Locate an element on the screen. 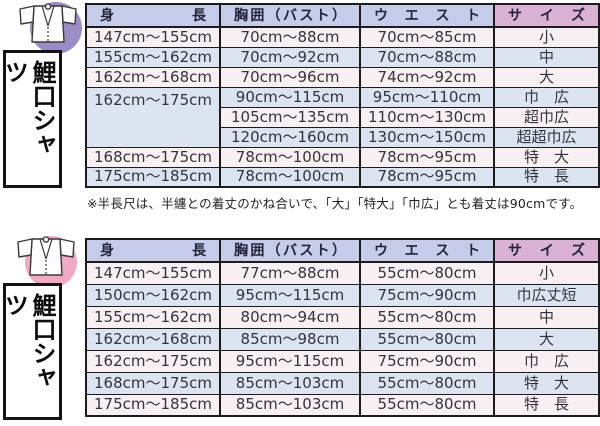  cell-waist: 110cm〜130cm is located at coordinates (427, 117).